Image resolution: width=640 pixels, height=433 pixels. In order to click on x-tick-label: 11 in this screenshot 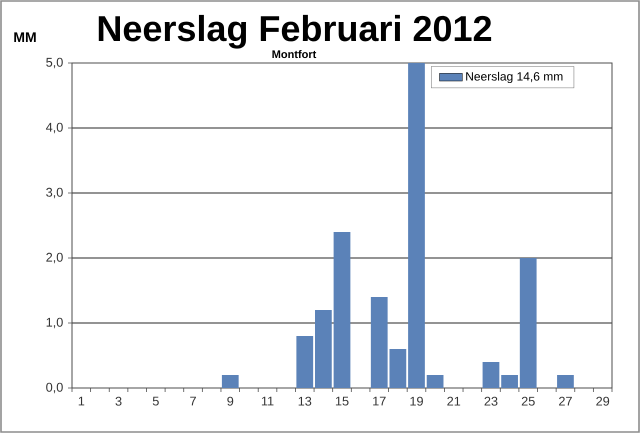, I will do `click(268, 401)`.